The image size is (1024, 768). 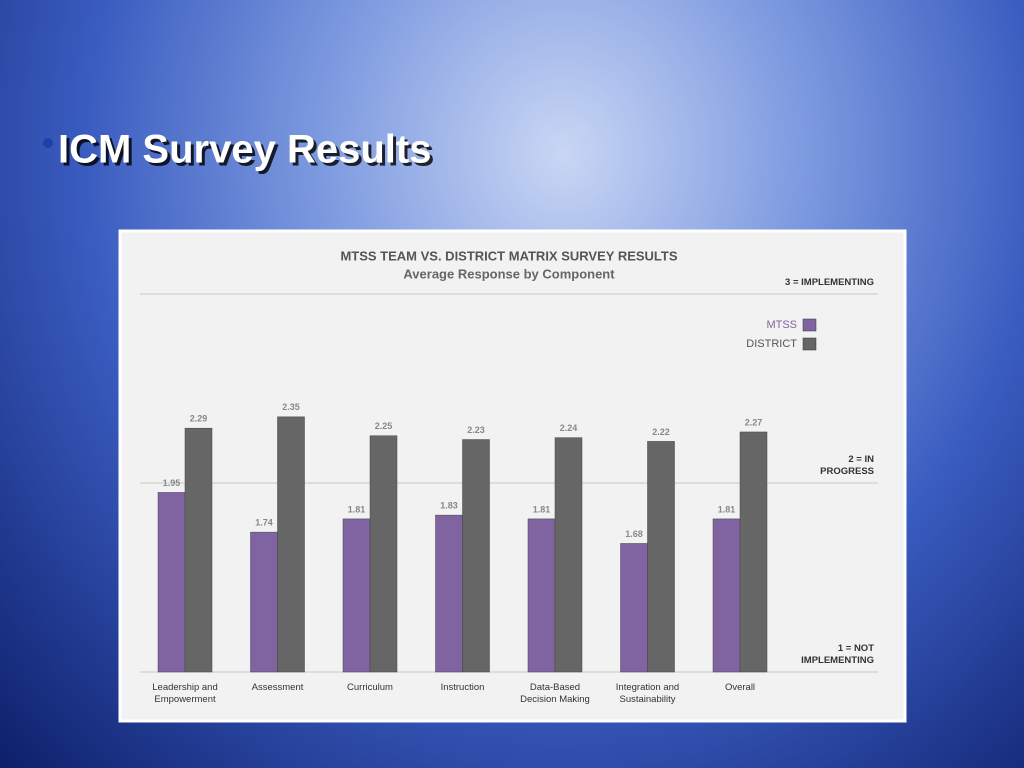 What do you see at coordinates (462, 687) in the screenshot?
I see `x-tick-label: Instruction` at bounding box center [462, 687].